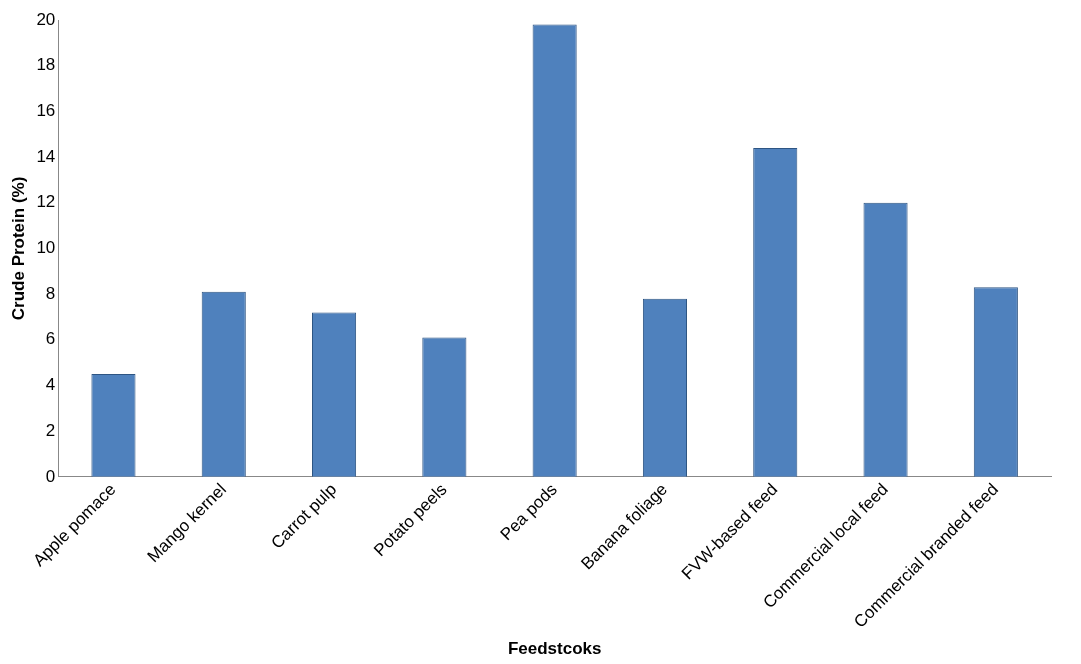  Describe the element at coordinates (50, 339) in the screenshot. I see `y-tick-label: 6` at that location.